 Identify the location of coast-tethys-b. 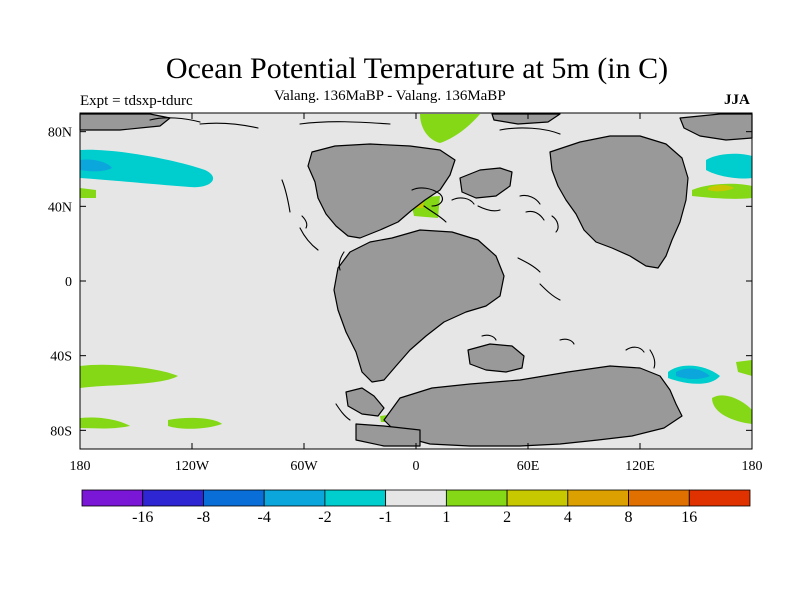
(435, 214).